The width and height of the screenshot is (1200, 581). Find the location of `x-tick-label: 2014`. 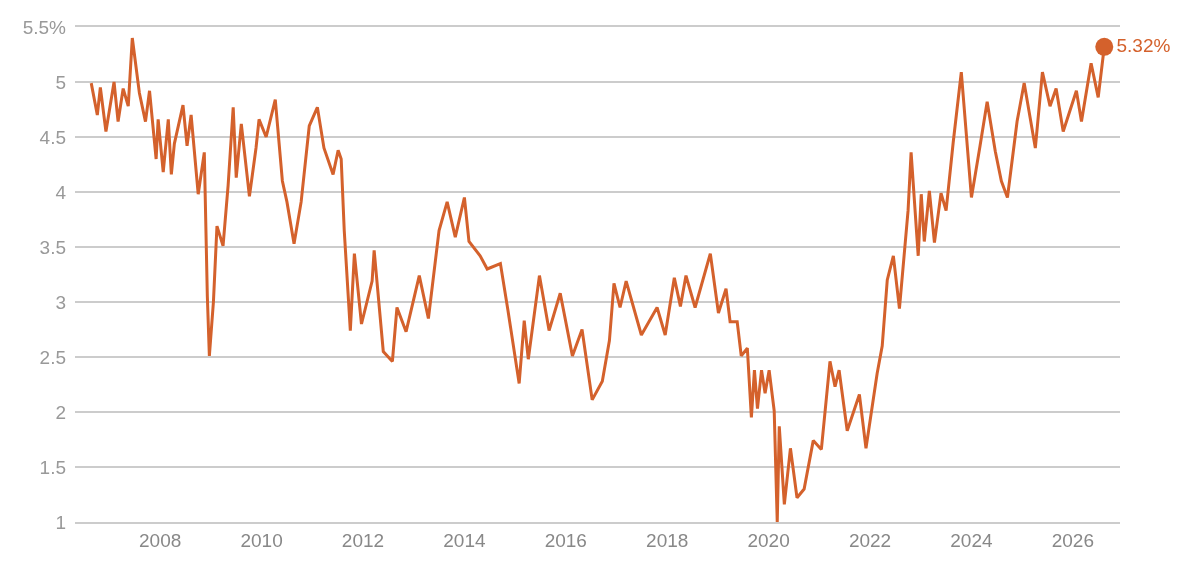

x-tick-label: 2014 is located at coordinates (464, 540).